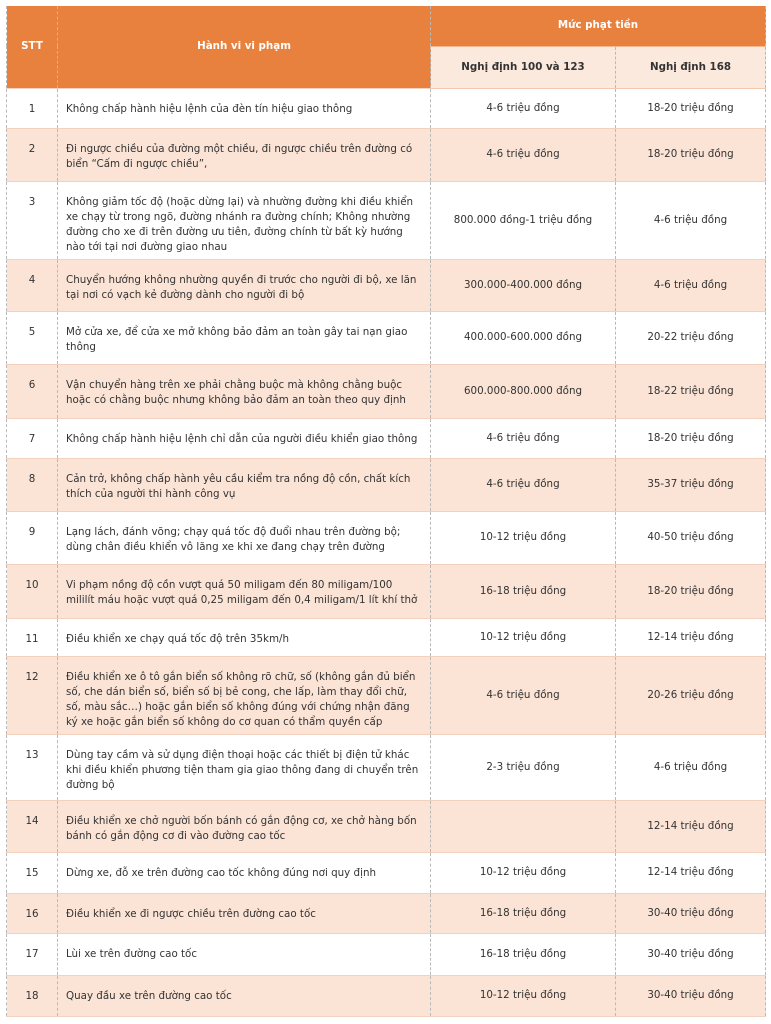 The image size is (771, 1024). I want to click on fine-decree-new: 20-26 triệu đồng, so click(690, 694).